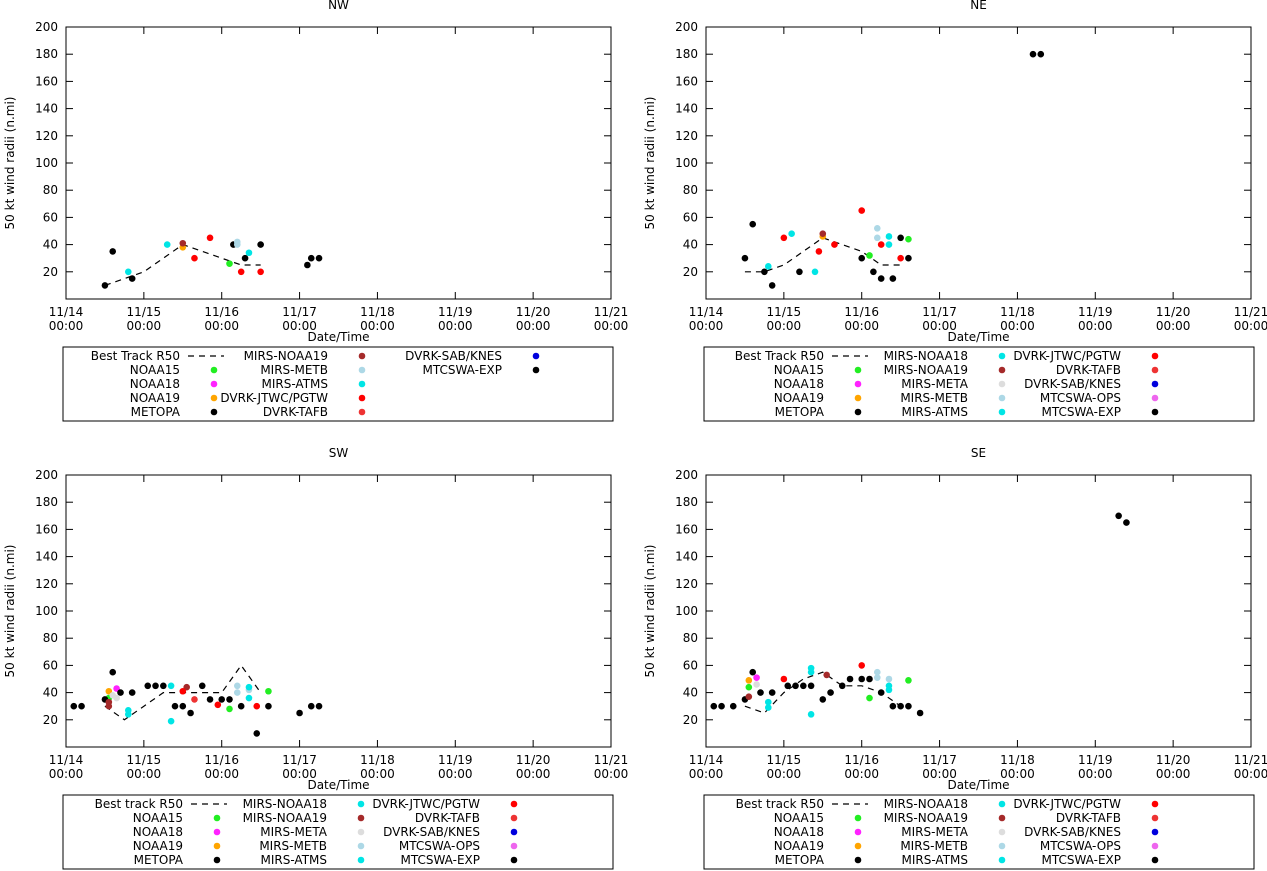 Image resolution: width=1267 pixels, height=871 pixels. What do you see at coordinates (822, 255) in the screenshot?
I see `best-track-line` at bounding box center [822, 255].